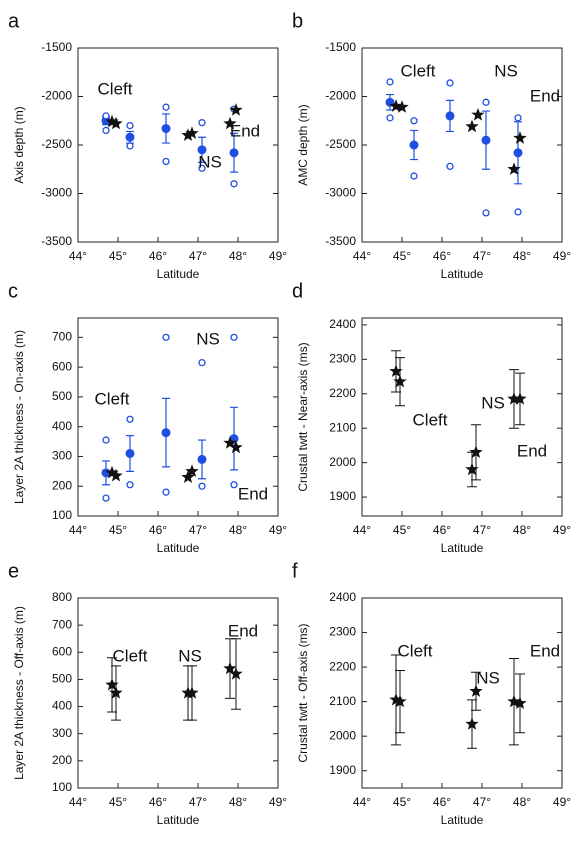 Image resolution: width=587 pixels, height=841 pixels. I want to click on y-tick-label: 100, so click(62, 787).